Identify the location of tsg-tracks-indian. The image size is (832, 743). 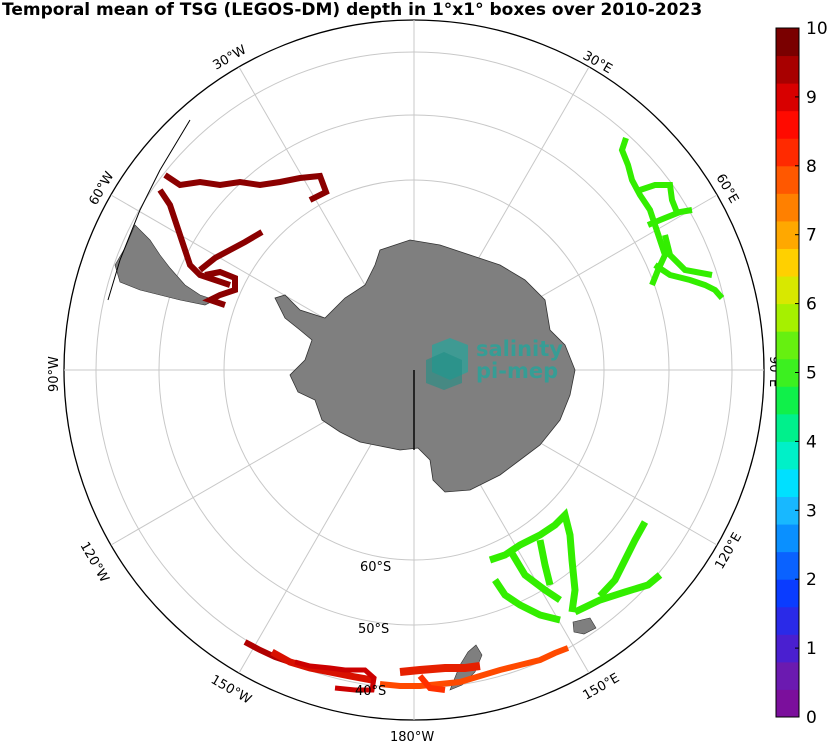
(671, 218).